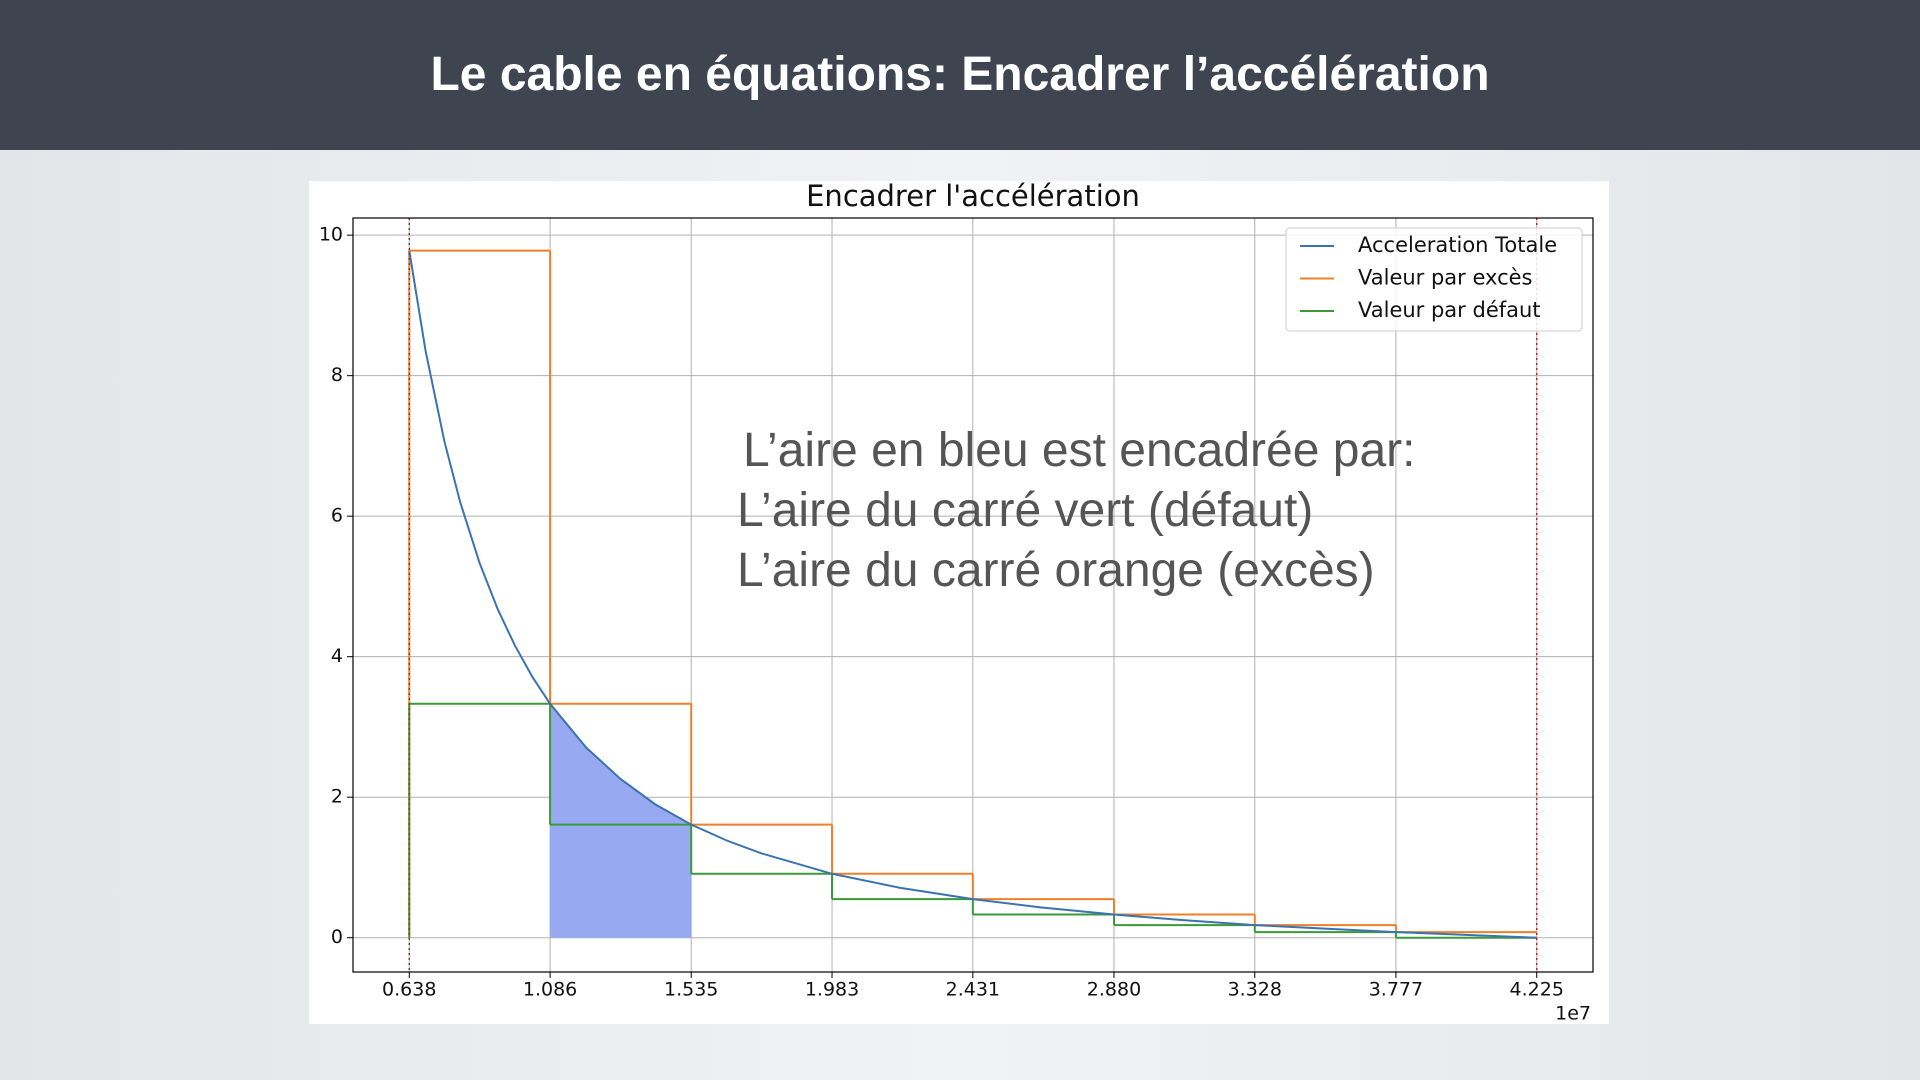 The width and height of the screenshot is (1920, 1080). I want to click on y-tick-label: 2, so click(337, 797).